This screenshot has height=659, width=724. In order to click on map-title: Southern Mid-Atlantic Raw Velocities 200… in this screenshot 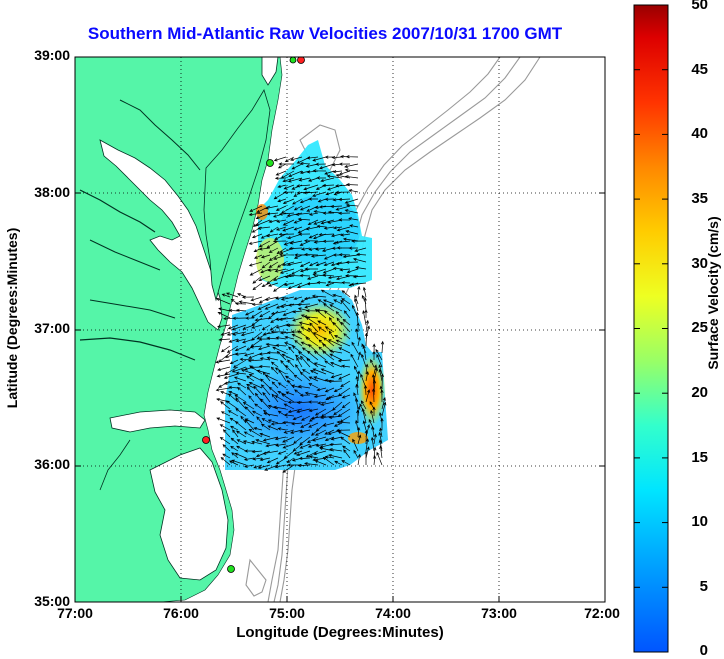, I will do `click(325, 33)`.